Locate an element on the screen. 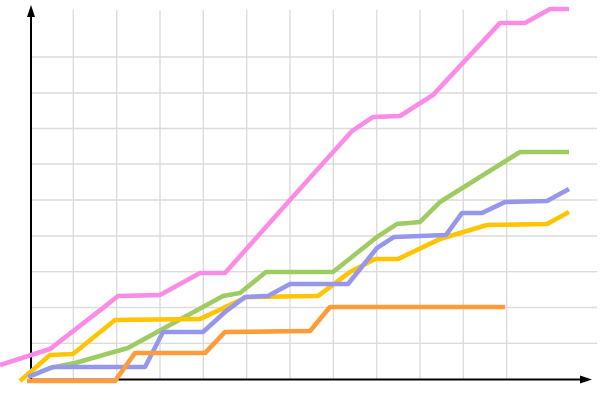  x-axis-arrow-icon is located at coordinates (586, 379).